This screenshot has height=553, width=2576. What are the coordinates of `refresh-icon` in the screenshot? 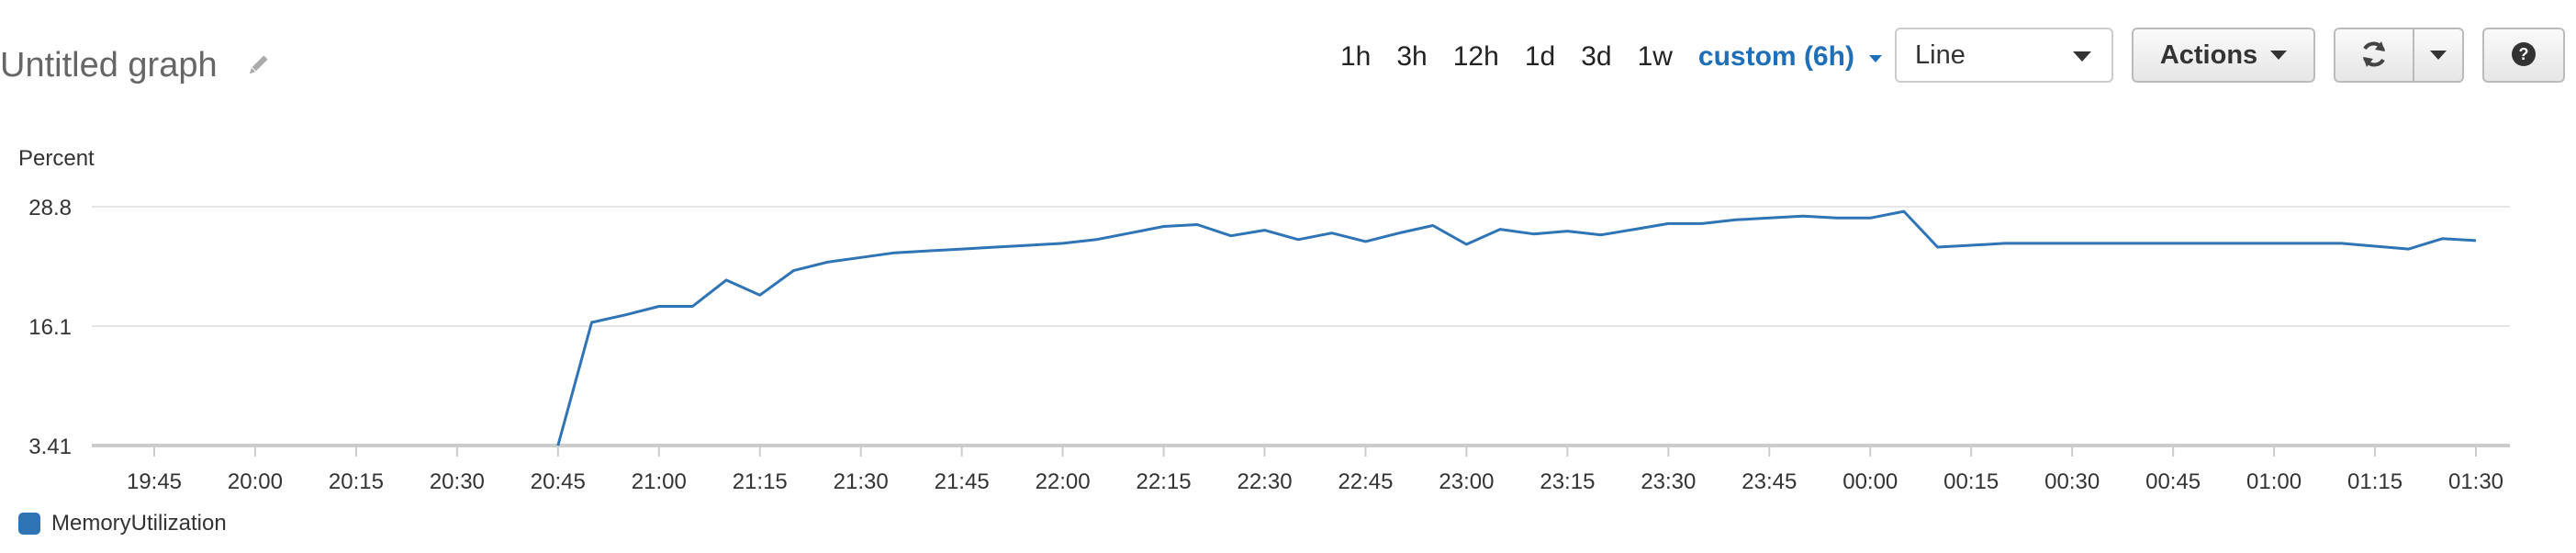 It's located at (2374, 56).